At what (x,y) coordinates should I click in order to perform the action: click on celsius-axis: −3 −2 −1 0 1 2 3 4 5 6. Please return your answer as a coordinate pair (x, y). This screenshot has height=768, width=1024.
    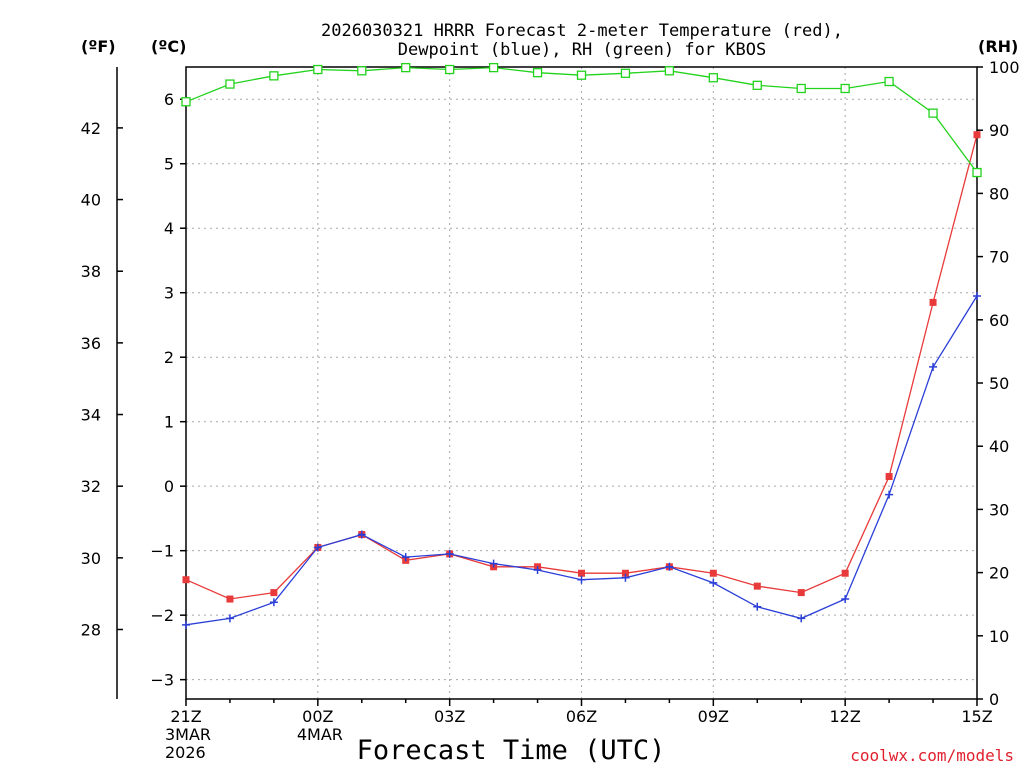
    Looking at the image, I should click on (168, 390).